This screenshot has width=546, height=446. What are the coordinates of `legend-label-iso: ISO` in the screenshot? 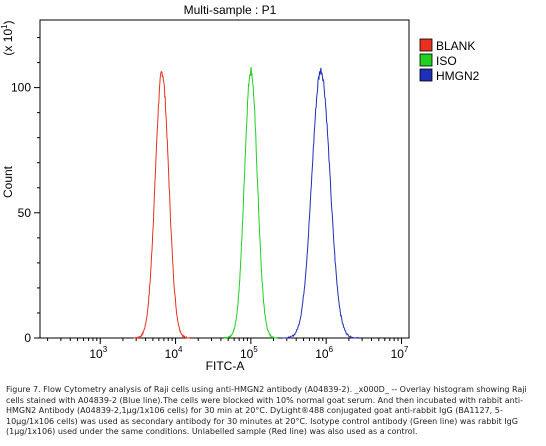 It's located at (446, 61).